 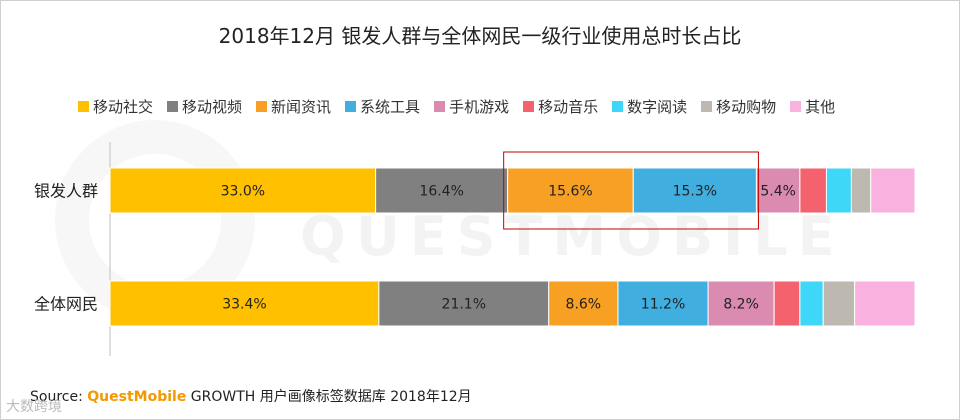 I want to click on category-label: 银发人群, so click(x=66, y=191).